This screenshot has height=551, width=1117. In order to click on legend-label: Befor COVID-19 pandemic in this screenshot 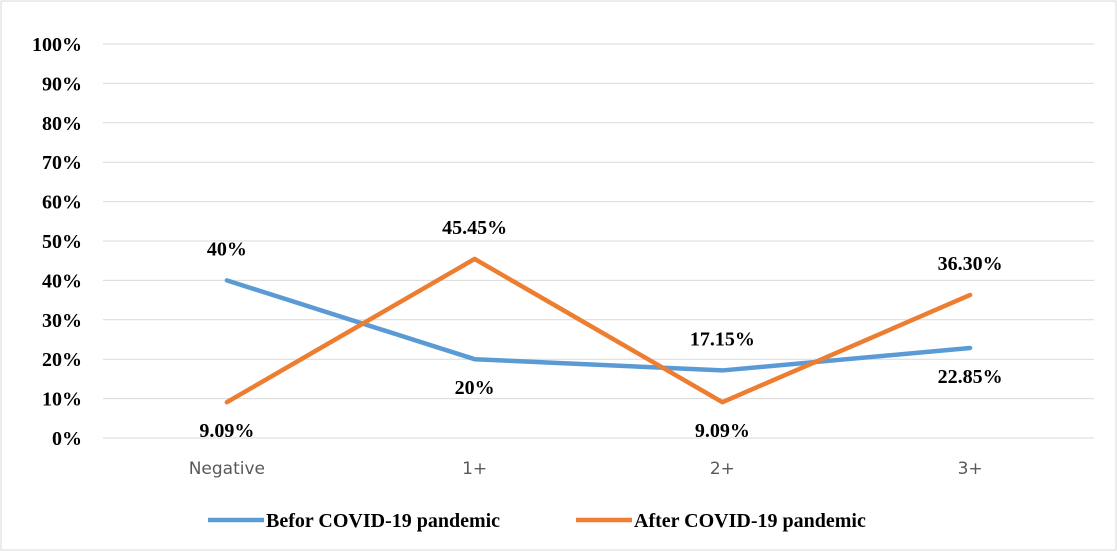, I will do `click(383, 521)`.